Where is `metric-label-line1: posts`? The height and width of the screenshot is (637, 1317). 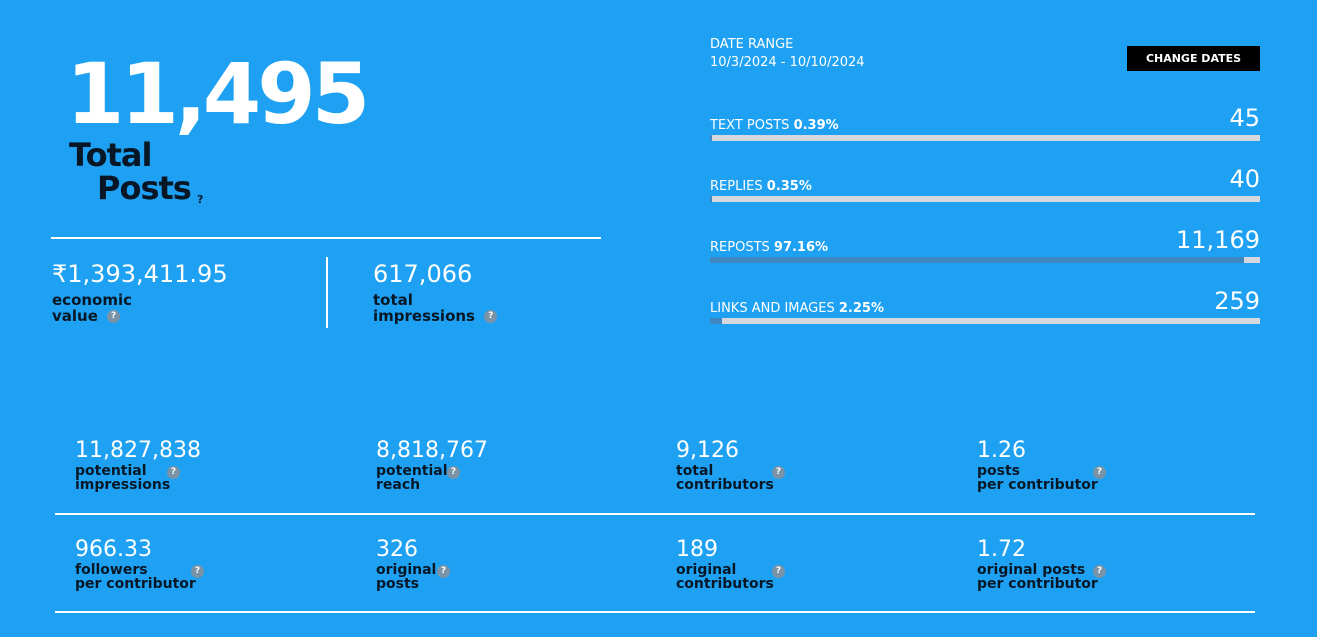 metric-label-line1: posts is located at coordinates (998, 471).